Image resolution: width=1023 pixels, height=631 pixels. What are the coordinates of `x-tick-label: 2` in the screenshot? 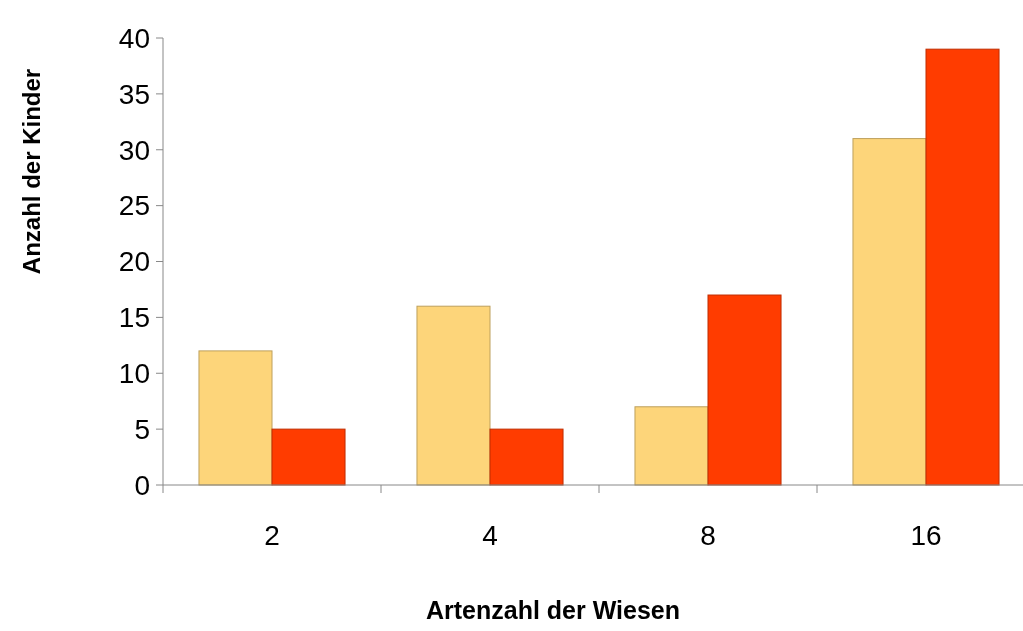 It's located at (272, 535).